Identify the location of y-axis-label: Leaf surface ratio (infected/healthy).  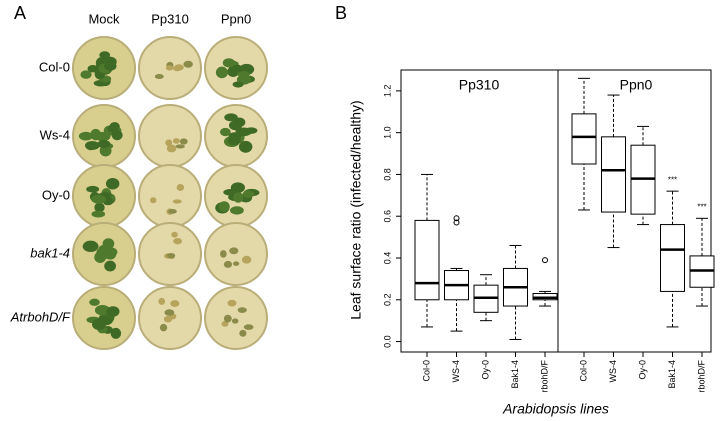
(356, 209).